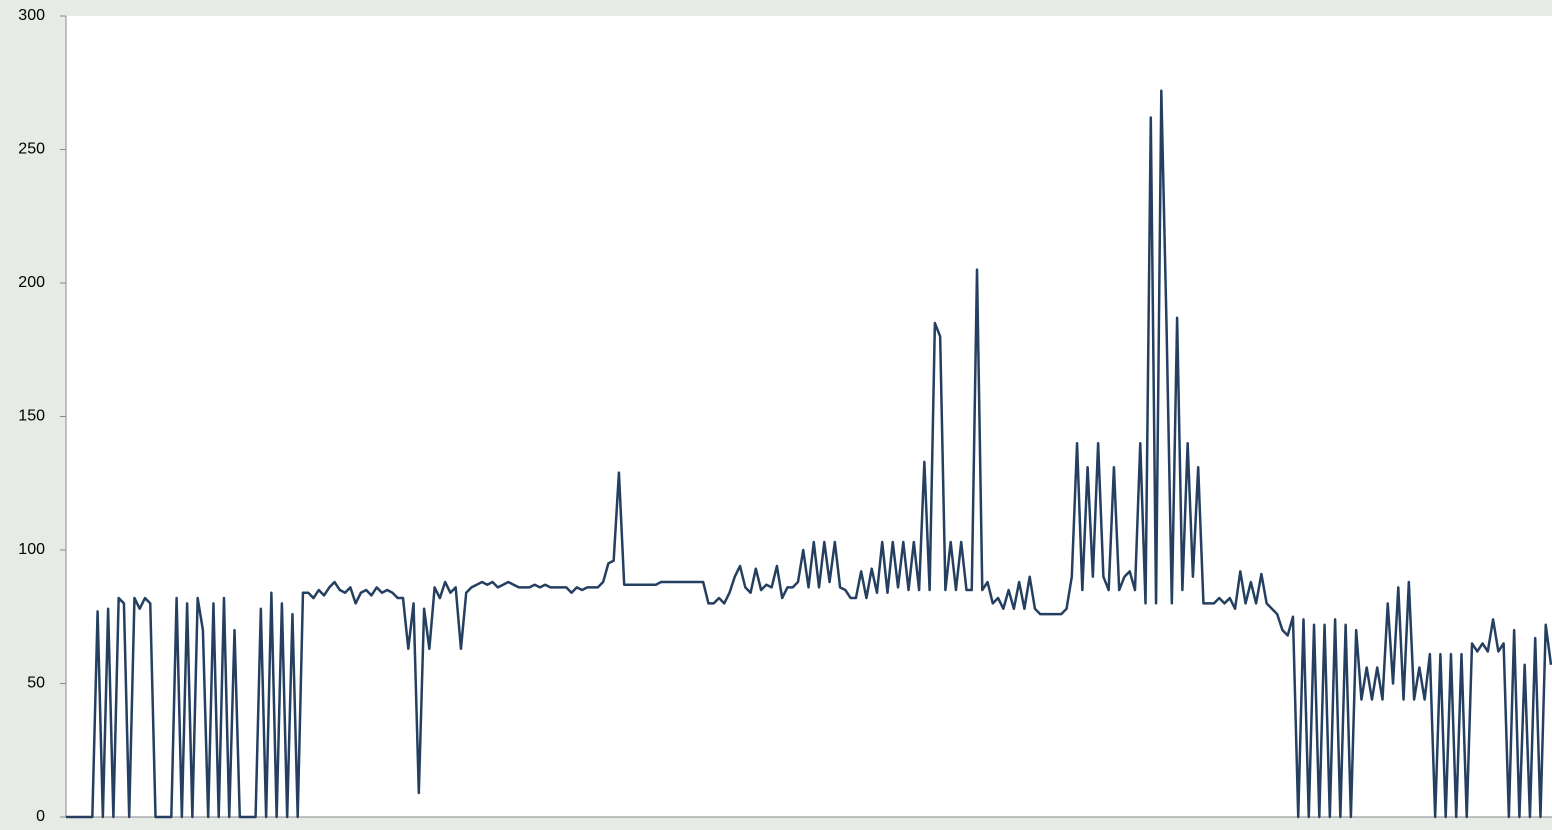 The height and width of the screenshot is (830, 1552). What do you see at coordinates (31, 15) in the screenshot?
I see `y-tick-label: 300` at bounding box center [31, 15].